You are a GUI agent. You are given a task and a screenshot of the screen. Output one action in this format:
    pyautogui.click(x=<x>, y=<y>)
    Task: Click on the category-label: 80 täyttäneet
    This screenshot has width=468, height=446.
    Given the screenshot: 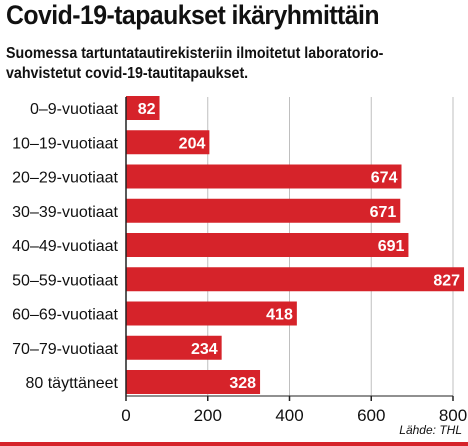 What is the action you would take?
    pyautogui.click(x=71, y=383)
    